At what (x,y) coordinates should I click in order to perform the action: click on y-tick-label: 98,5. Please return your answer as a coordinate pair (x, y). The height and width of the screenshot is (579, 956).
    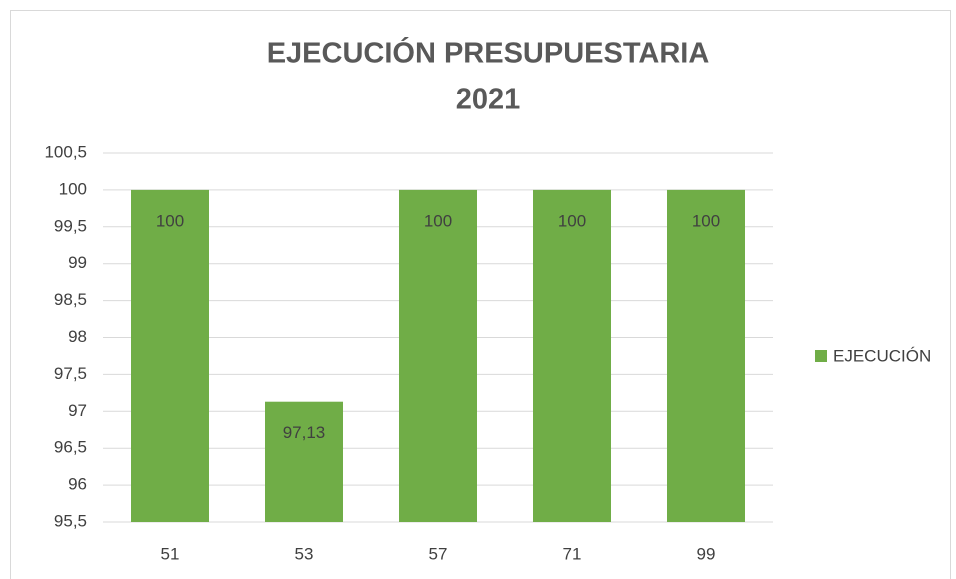
    Looking at the image, I should click on (70, 299).